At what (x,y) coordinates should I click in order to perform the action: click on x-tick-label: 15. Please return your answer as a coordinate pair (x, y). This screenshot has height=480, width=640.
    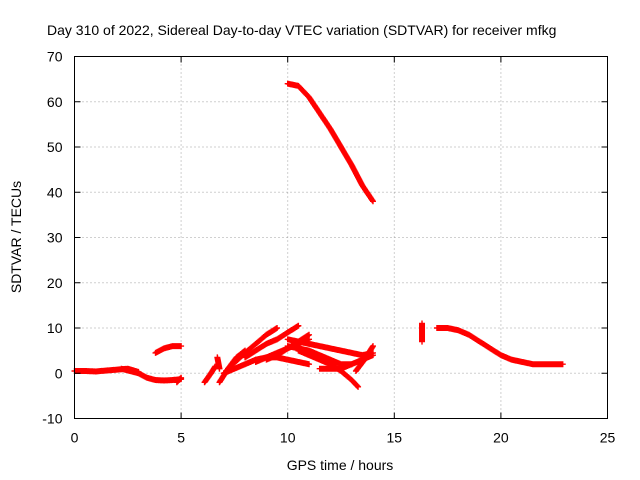
    Looking at the image, I should click on (395, 438).